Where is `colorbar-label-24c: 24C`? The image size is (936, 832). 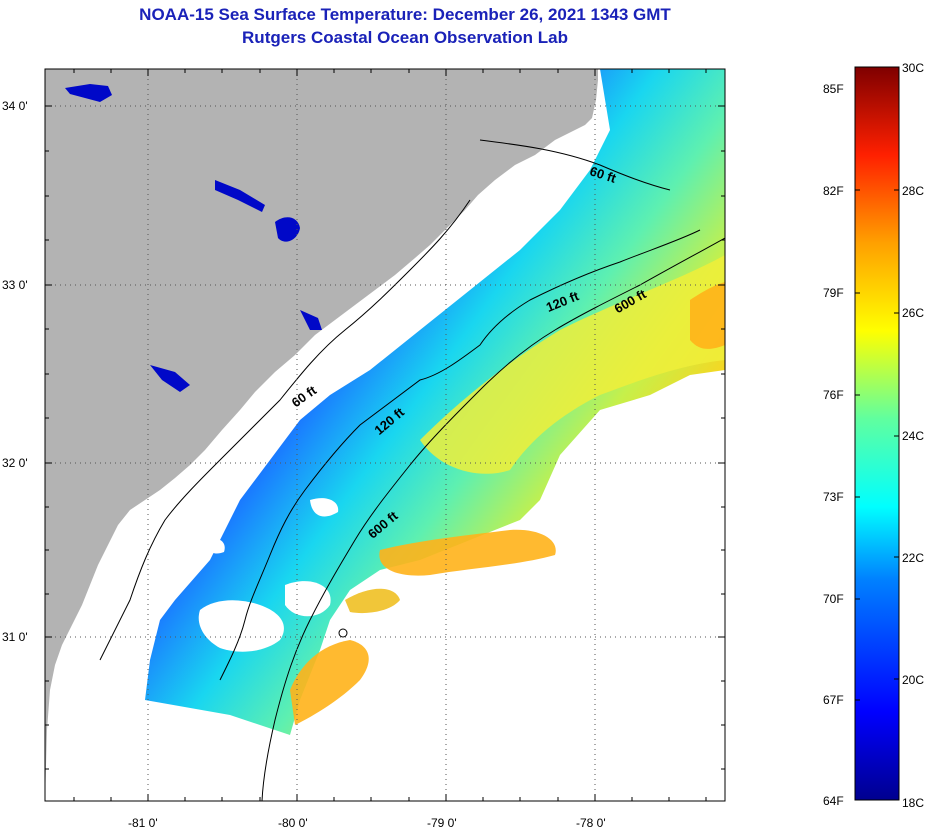 colorbar-label-24c: 24C is located at coordinates (913, 436).